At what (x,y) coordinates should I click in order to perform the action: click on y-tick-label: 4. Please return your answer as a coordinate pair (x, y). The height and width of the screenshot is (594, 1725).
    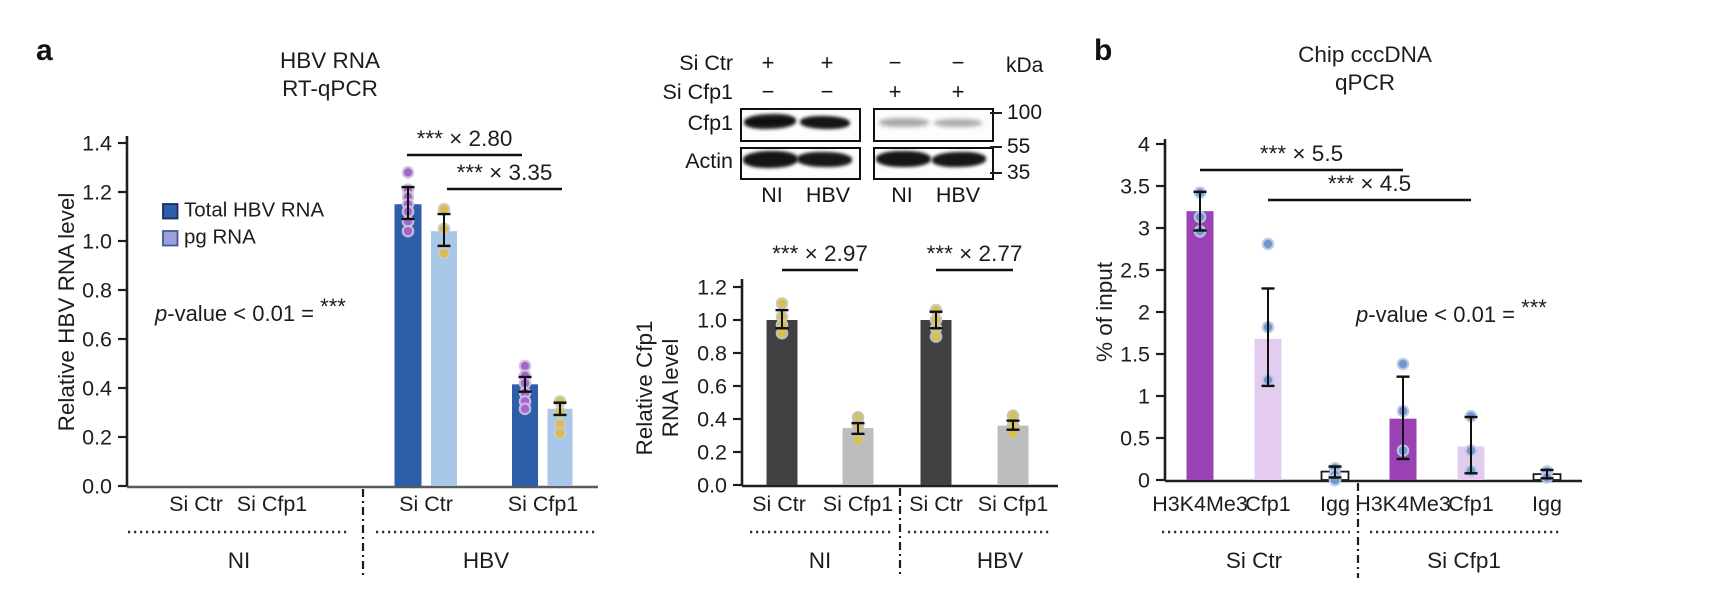
    Looking at the image, I should click on (1144, 145).